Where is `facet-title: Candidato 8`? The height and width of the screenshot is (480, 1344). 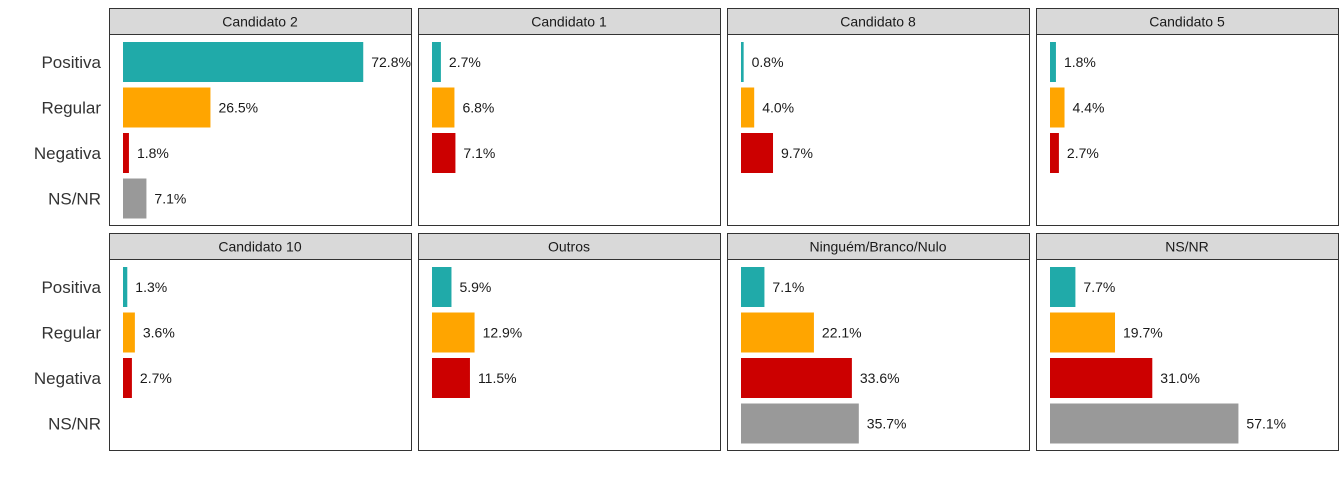
facet-title: Candidato 8 is located at coordinates (878, 22).